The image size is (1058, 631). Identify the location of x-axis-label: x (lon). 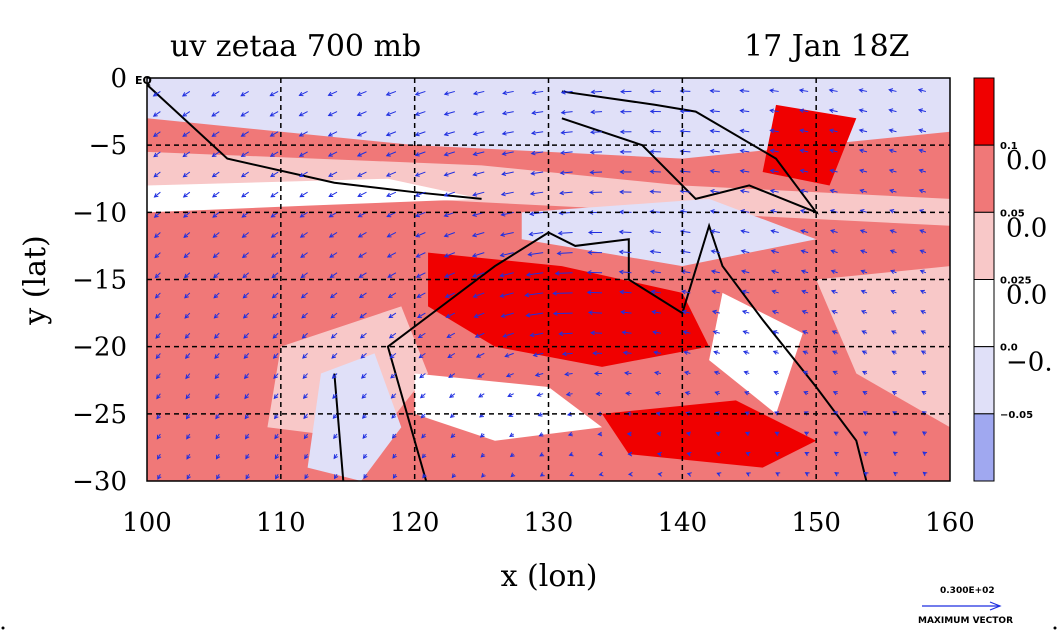
(549, 576).